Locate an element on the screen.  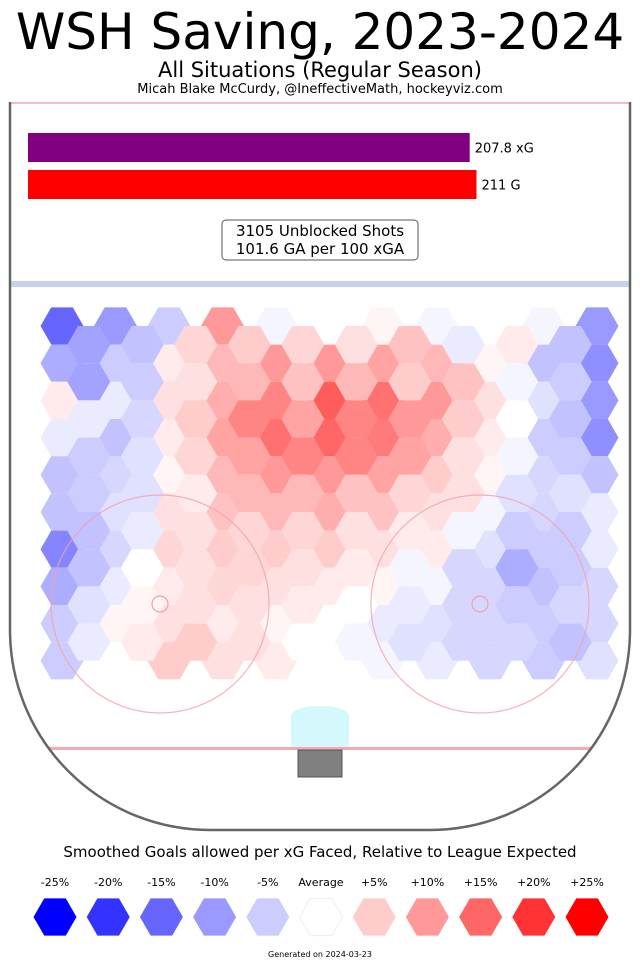
legend-label: +5% is located at coordinates (374, 882).